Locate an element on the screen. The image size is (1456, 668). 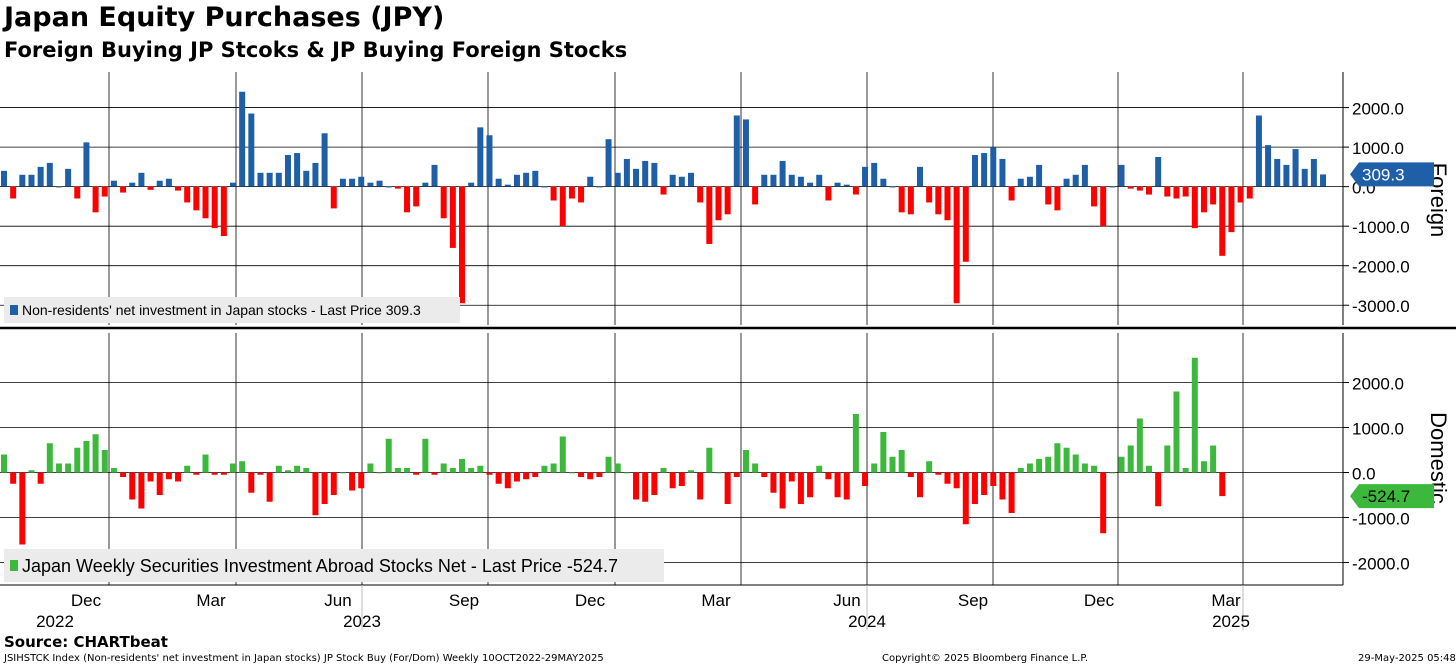
x-month-label: Jun is located at coordinates (846, 600).